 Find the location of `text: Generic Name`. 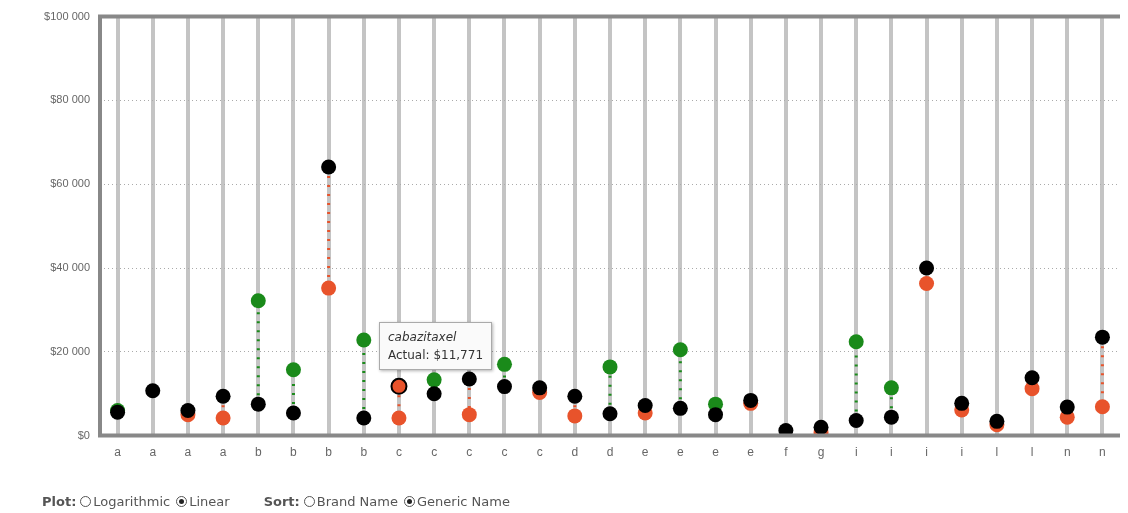

text: Generic Name is located at coordinates (463, 501).